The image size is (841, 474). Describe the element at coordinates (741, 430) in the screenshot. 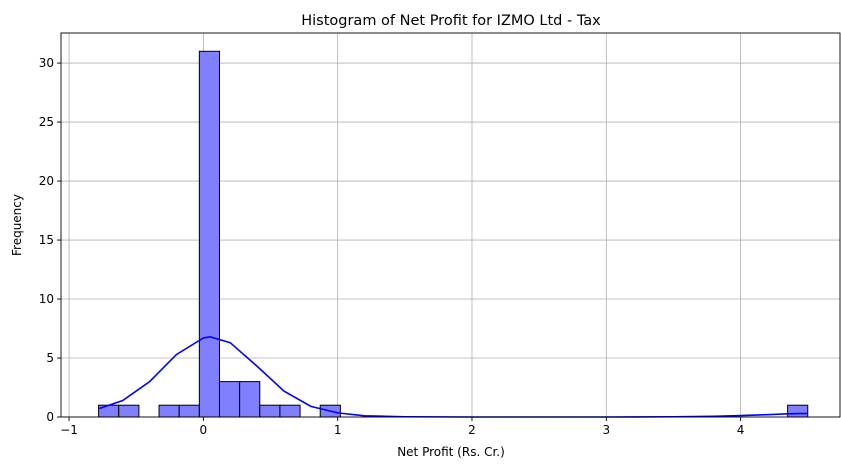

I see `x-tick-label: 4` at that location.